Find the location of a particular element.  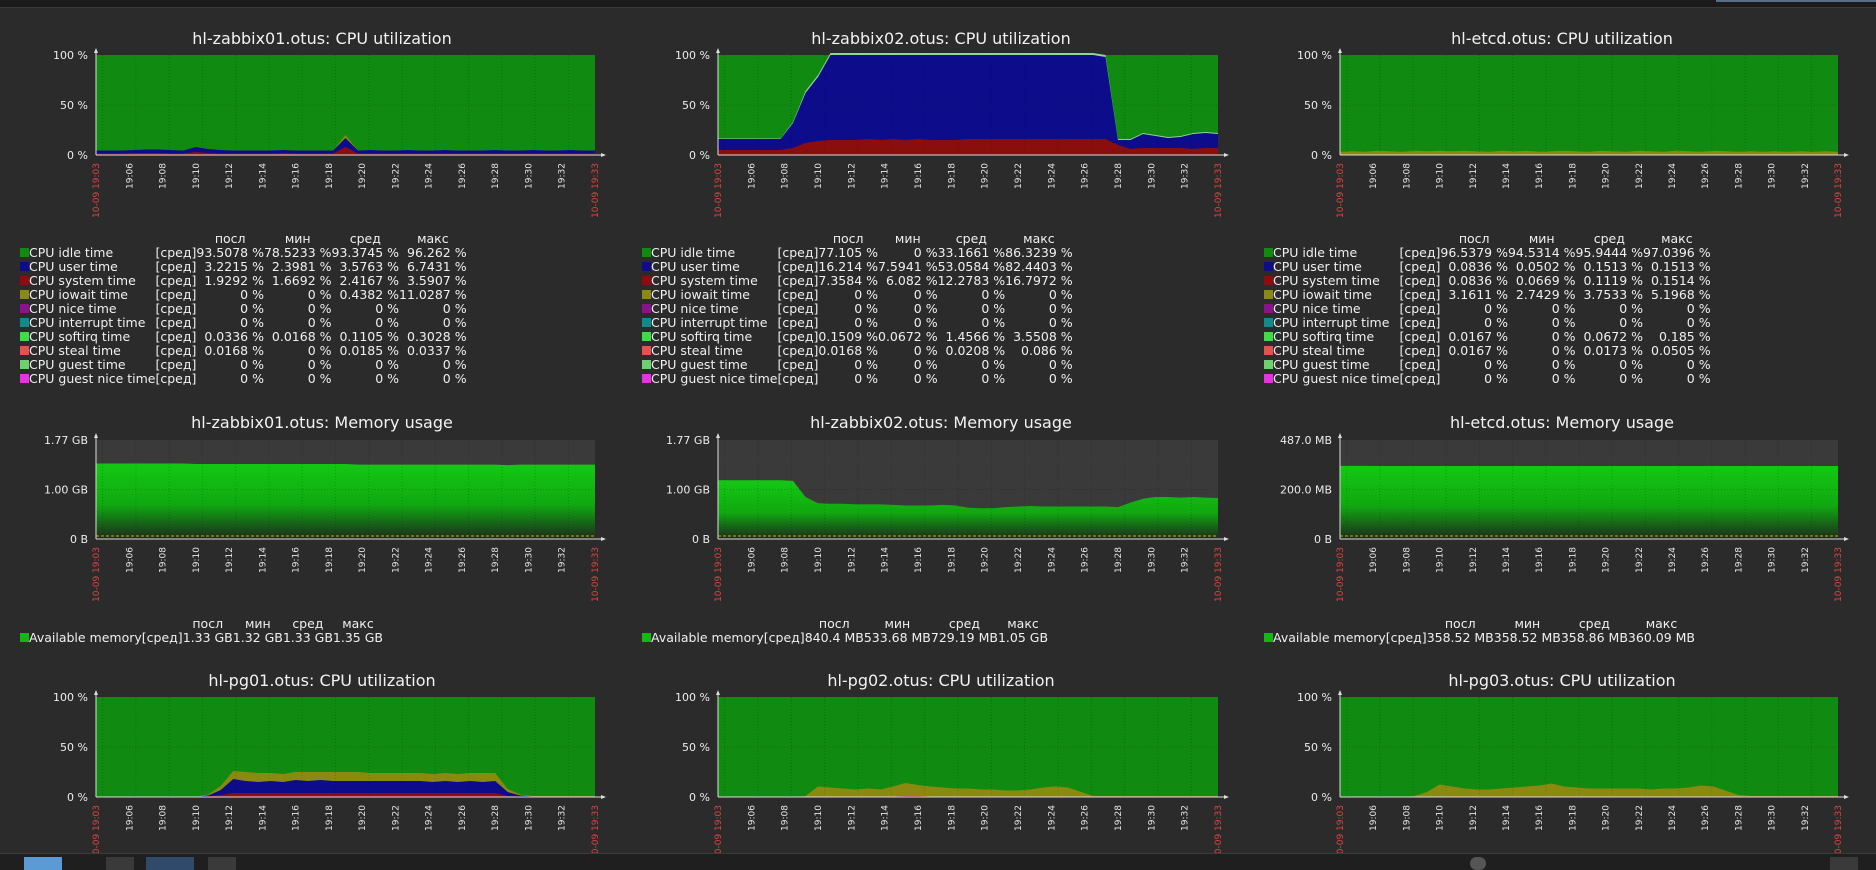

x-tick-label: 19:20 is located at coordinates (1607, 818).